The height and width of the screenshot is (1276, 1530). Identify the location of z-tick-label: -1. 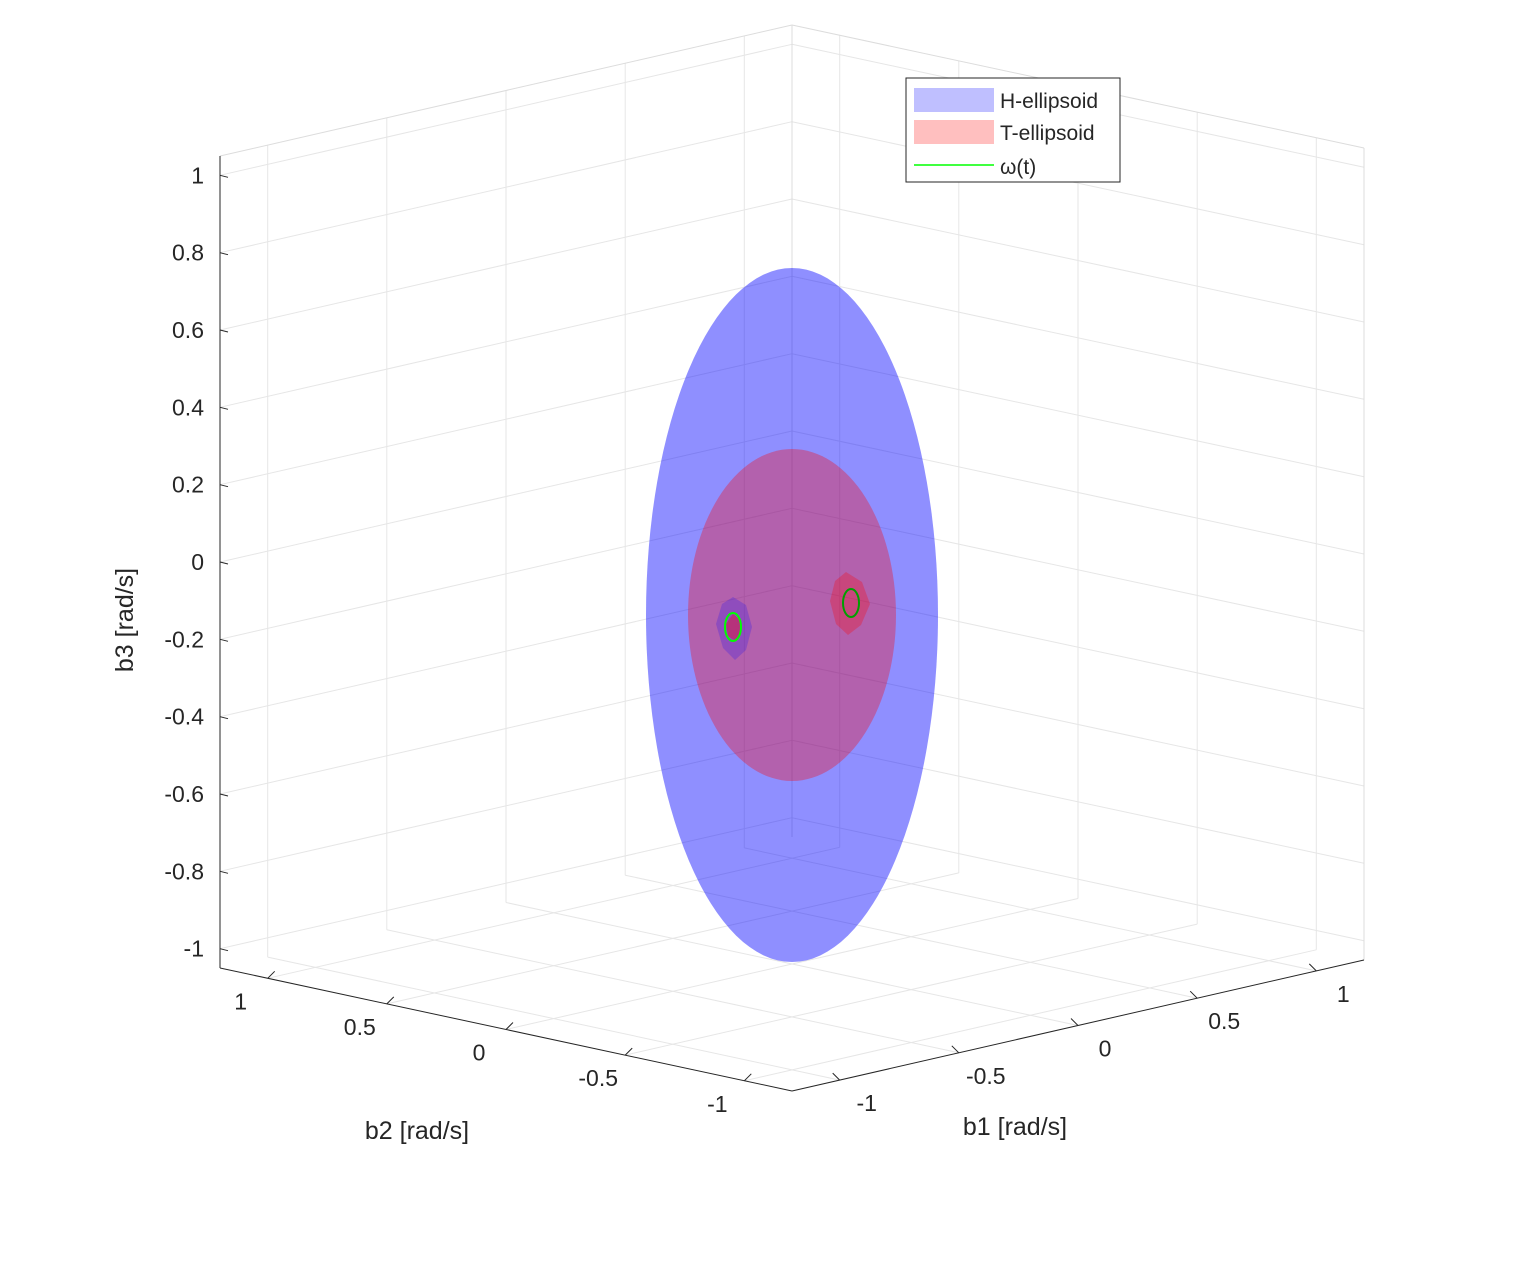
(194, 949).